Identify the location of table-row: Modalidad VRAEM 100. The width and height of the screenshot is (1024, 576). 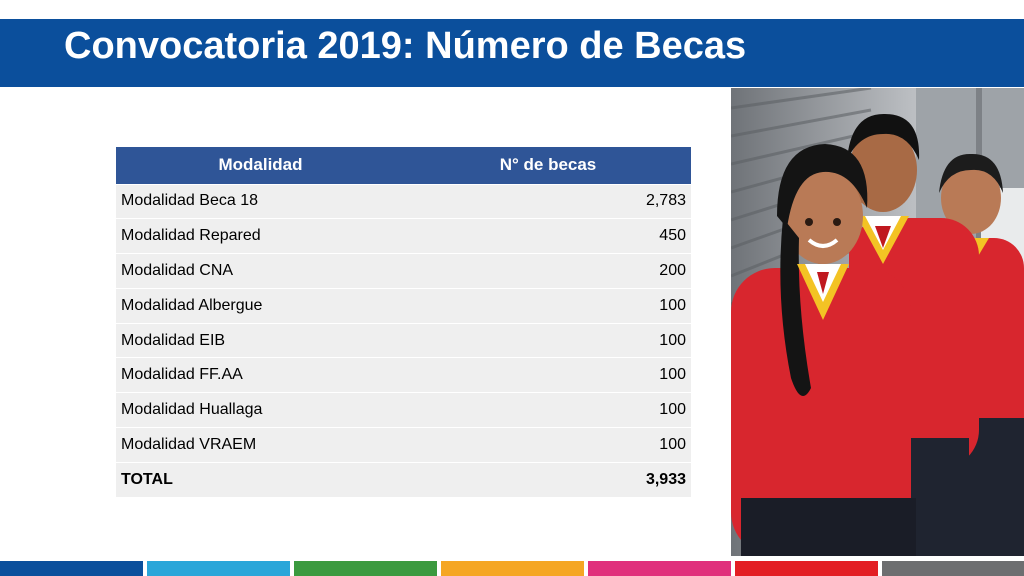
(403, 445).